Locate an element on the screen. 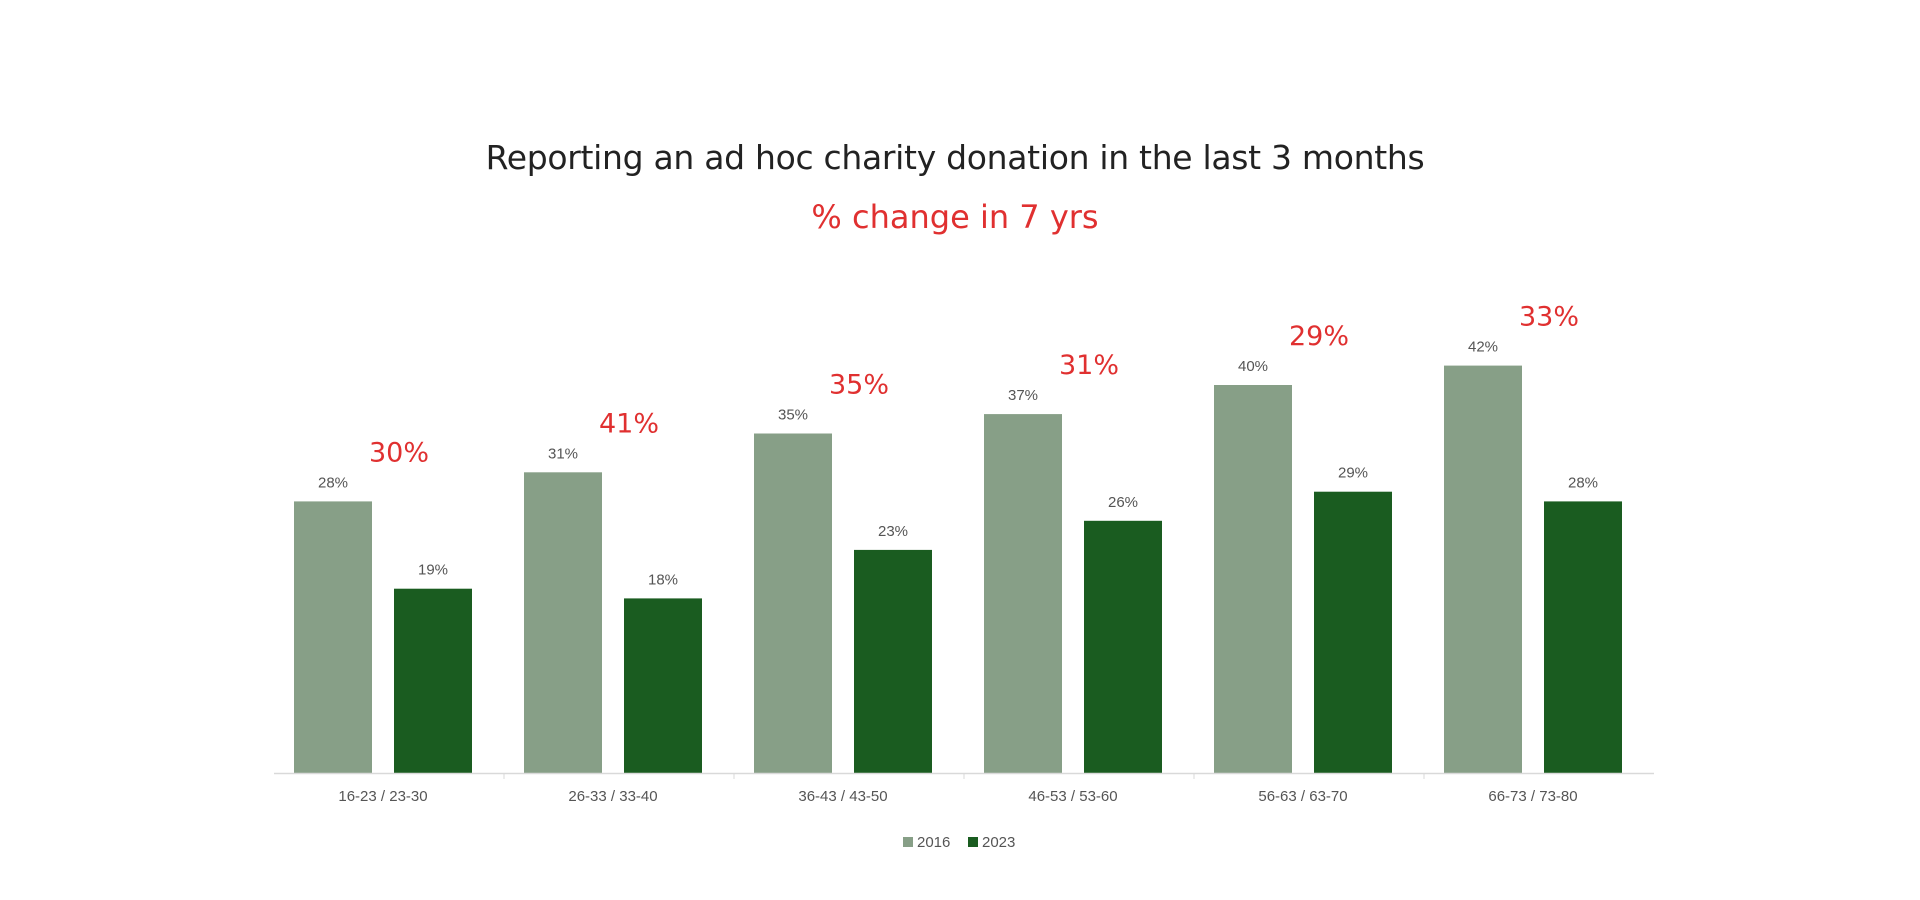 Image resolution: width=1920 pixels, height=900 pixels. x-tick-label-3: 46-53 / 53-60 is located at coordinates (1072, 796).